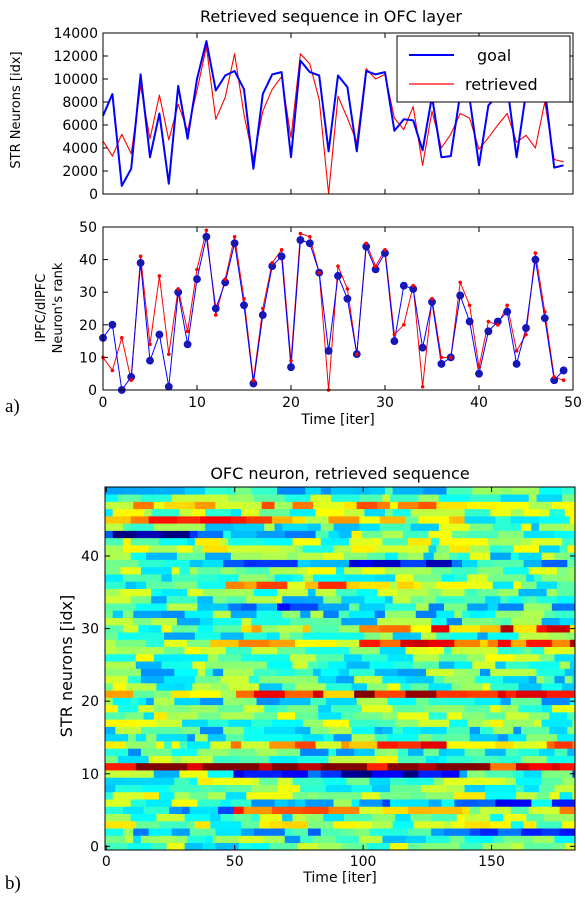 Image resolution: width=585 pixels, height=899 pixels. I want to click on xtick-label: 100, so click(363, 862).